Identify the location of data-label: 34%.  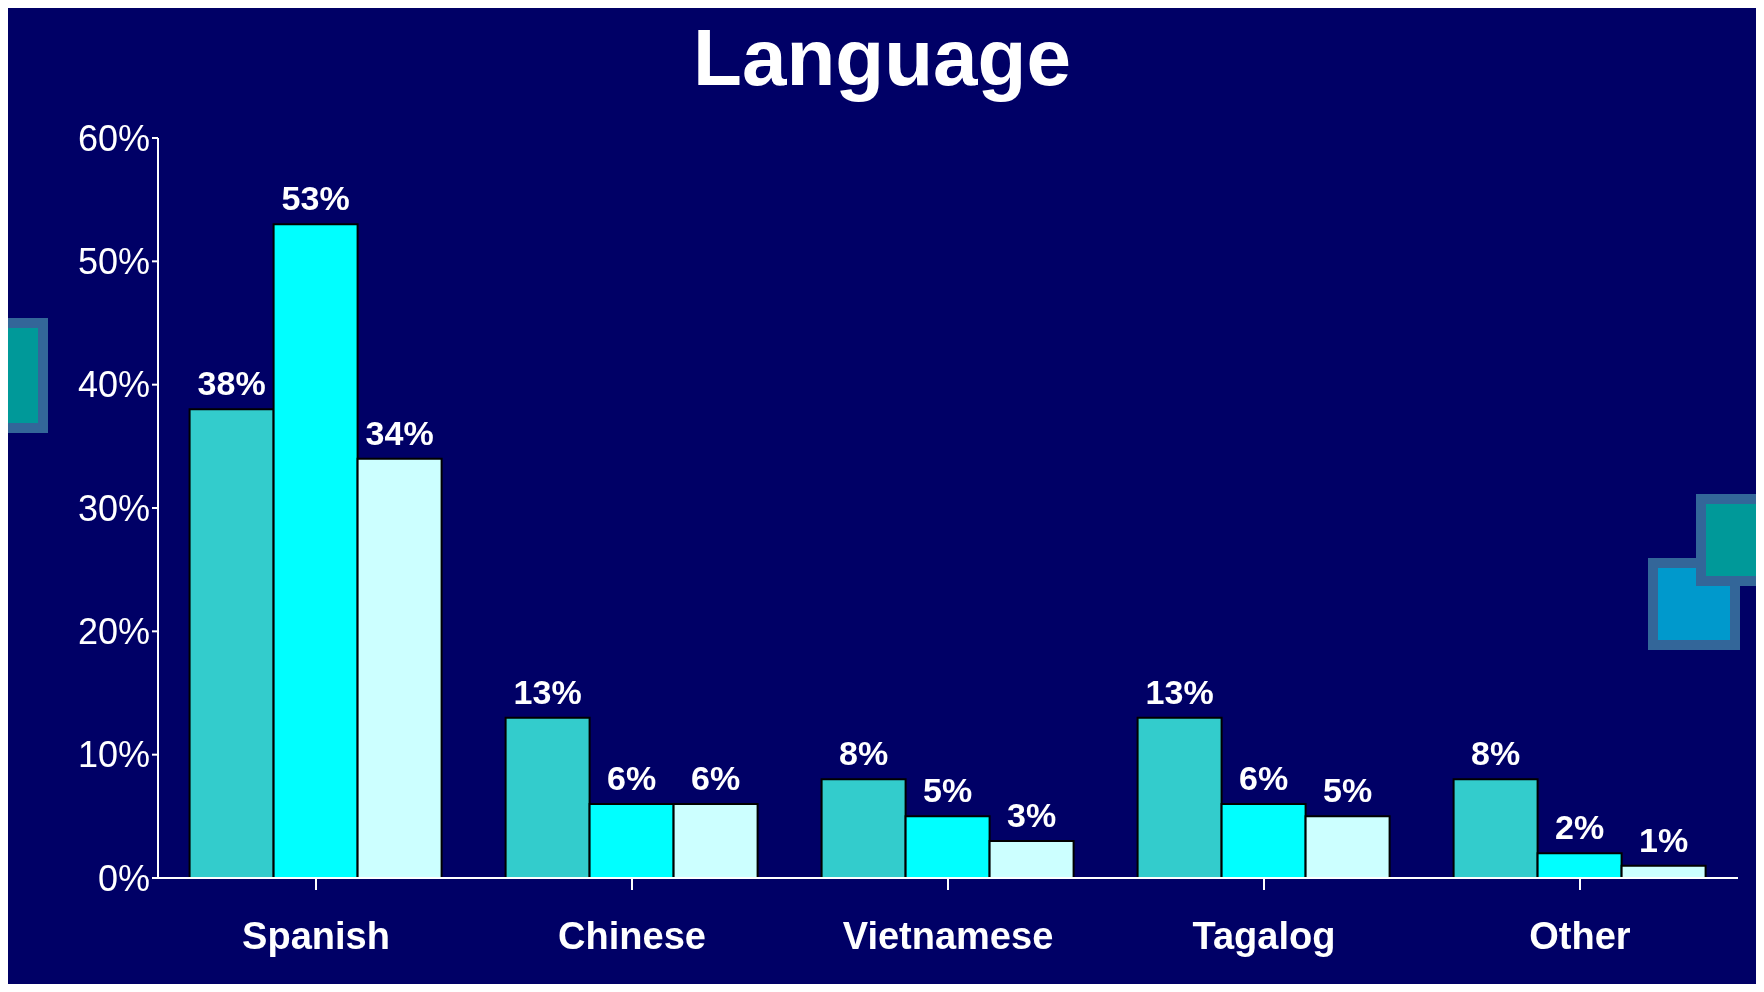
(399, 432).